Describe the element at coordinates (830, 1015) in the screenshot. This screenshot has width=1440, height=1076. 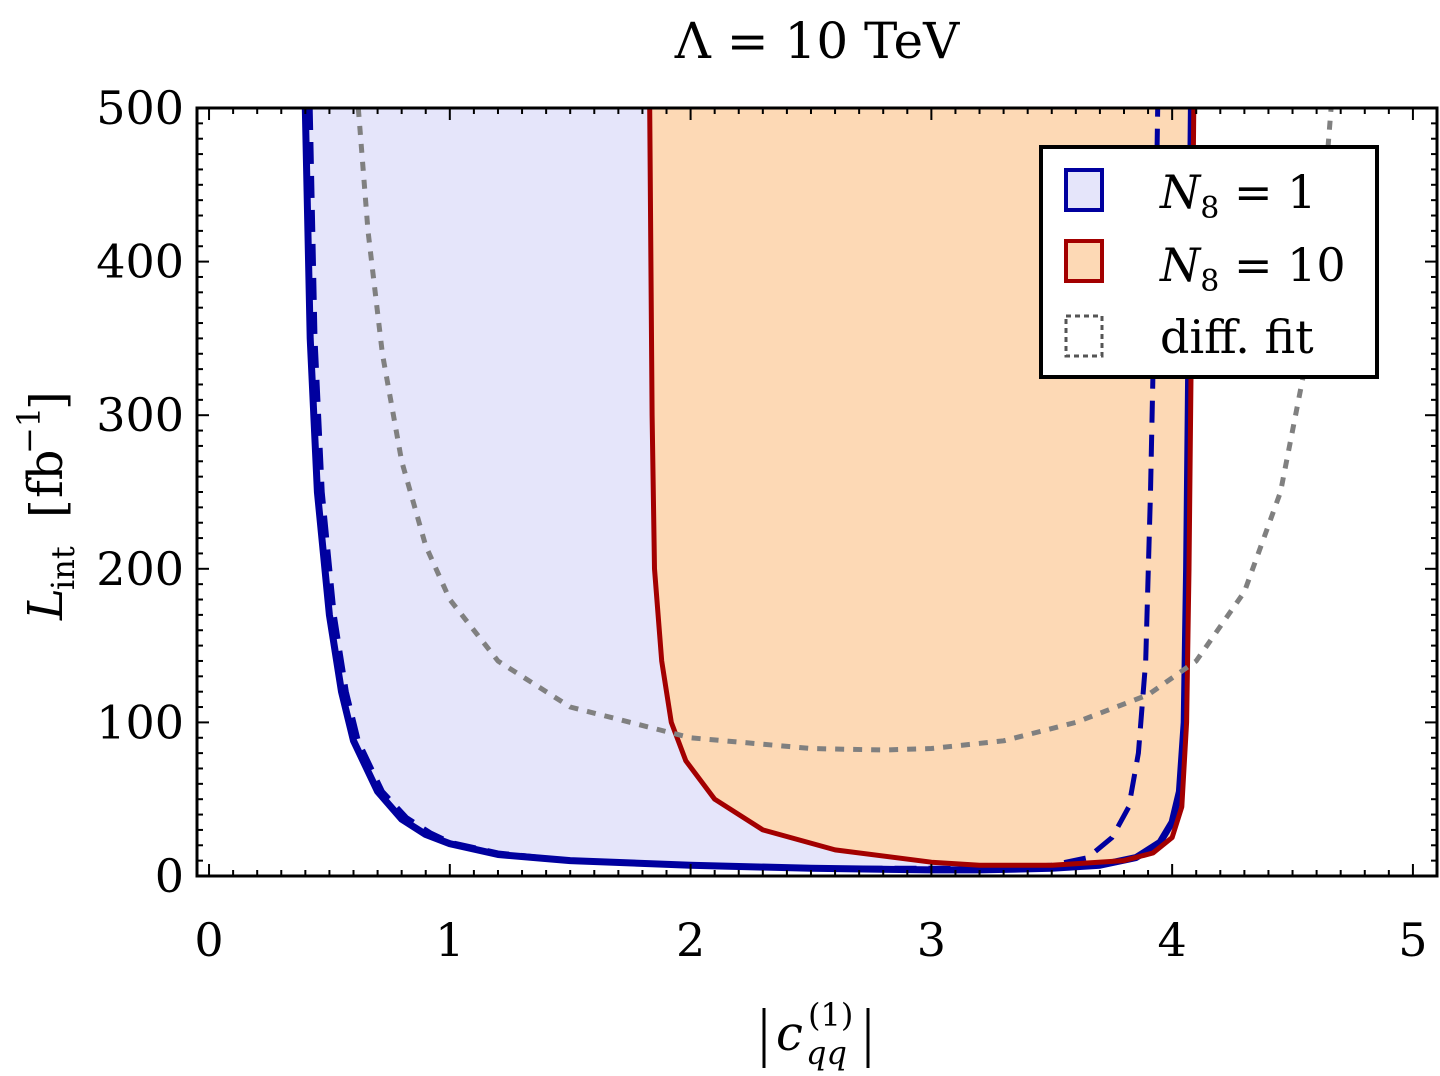
I see `x-axis-sup: (1)` at that location.